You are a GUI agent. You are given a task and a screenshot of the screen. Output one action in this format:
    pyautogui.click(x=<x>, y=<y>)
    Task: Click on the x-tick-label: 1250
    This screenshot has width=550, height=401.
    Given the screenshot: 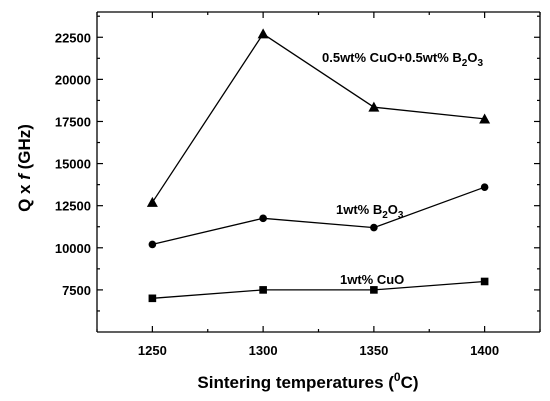 What is the action you would take?
    pyautogui.click(x=152, y=350)
    